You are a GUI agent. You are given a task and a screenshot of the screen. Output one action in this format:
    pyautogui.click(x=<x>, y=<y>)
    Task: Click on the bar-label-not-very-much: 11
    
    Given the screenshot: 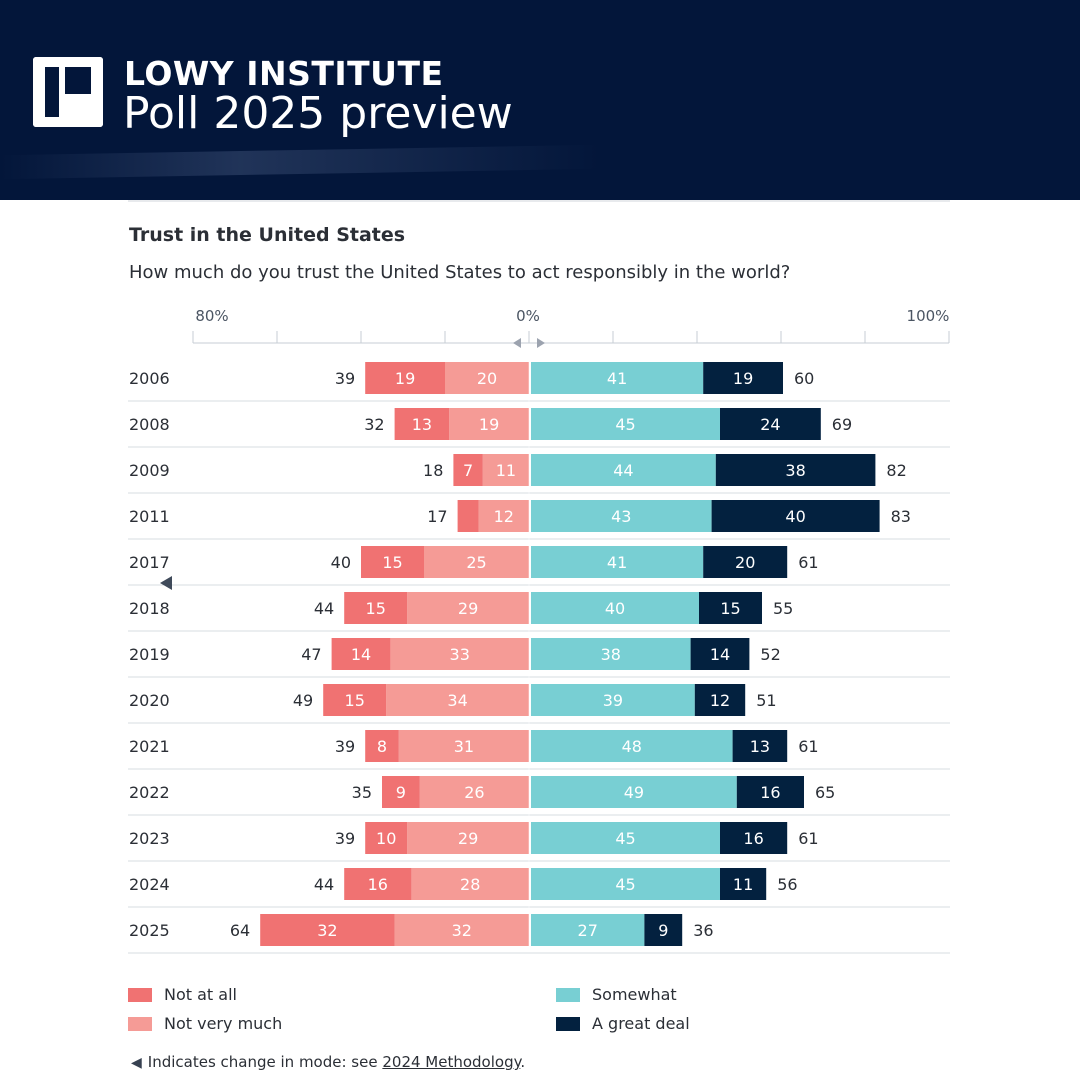 What is the action you would take?
    pyautogui.click(x=506, y=470)
    